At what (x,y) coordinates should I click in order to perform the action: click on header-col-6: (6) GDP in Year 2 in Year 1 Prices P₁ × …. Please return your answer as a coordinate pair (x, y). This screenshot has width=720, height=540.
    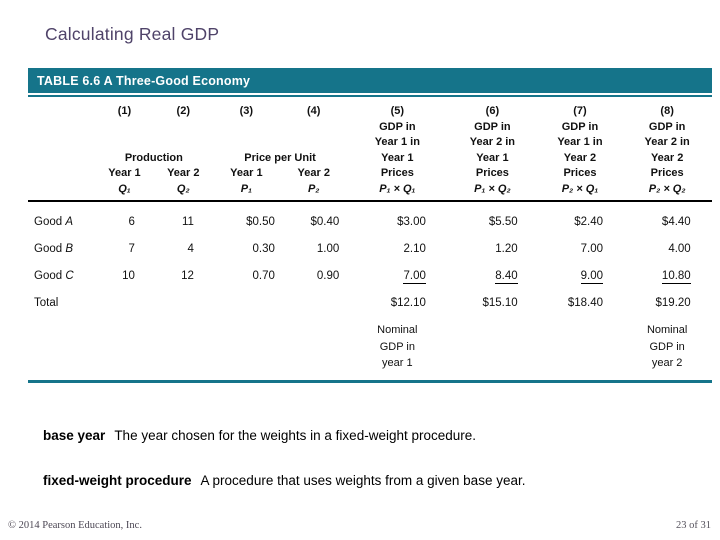
    Looking at the image, I should click on (492, 150).